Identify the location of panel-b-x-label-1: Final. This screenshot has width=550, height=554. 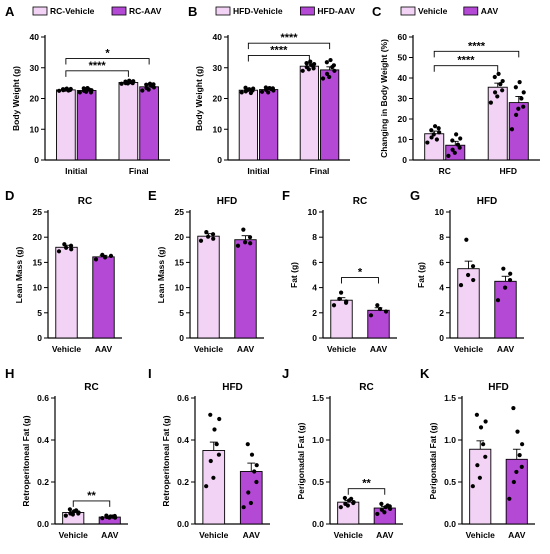
(320, 171).